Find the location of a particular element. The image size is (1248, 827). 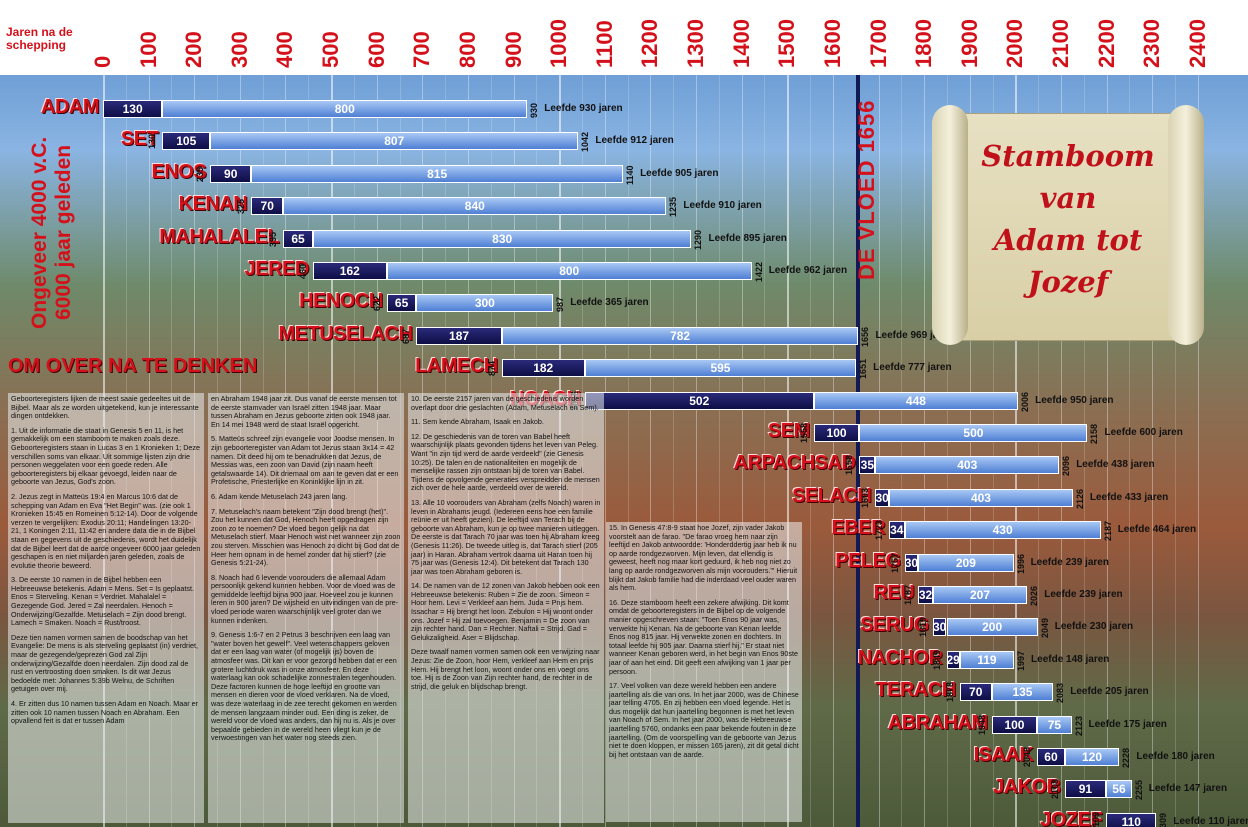

person-name: PELEG is located at coordinates (868, 560).